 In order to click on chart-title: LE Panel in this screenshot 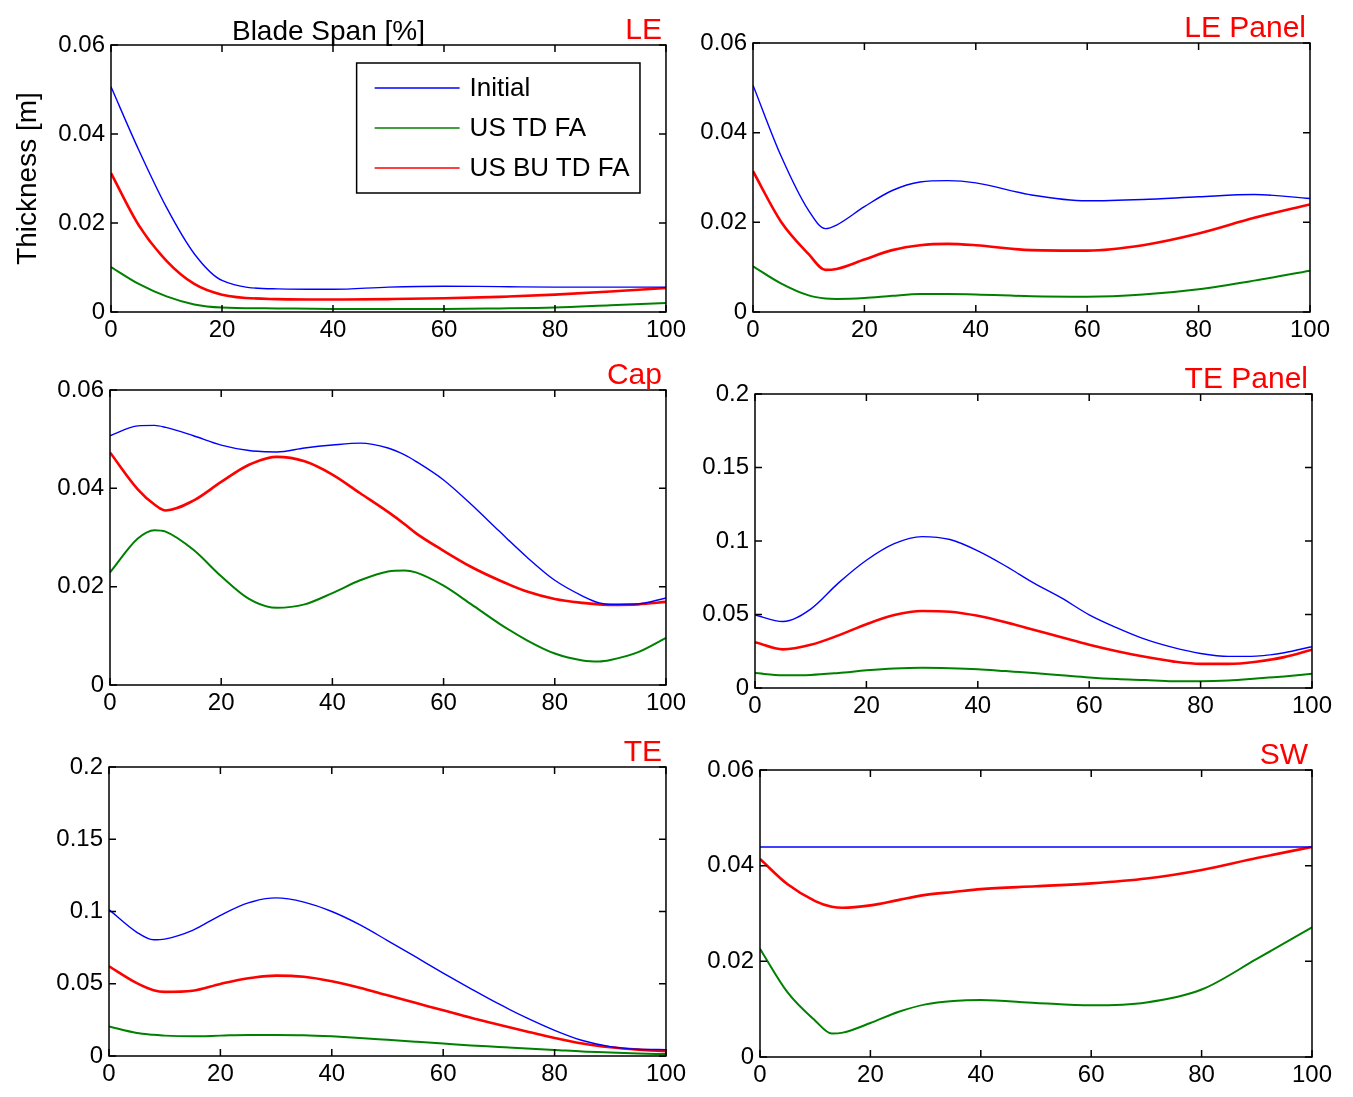, I will do `click(1245, 27)`.